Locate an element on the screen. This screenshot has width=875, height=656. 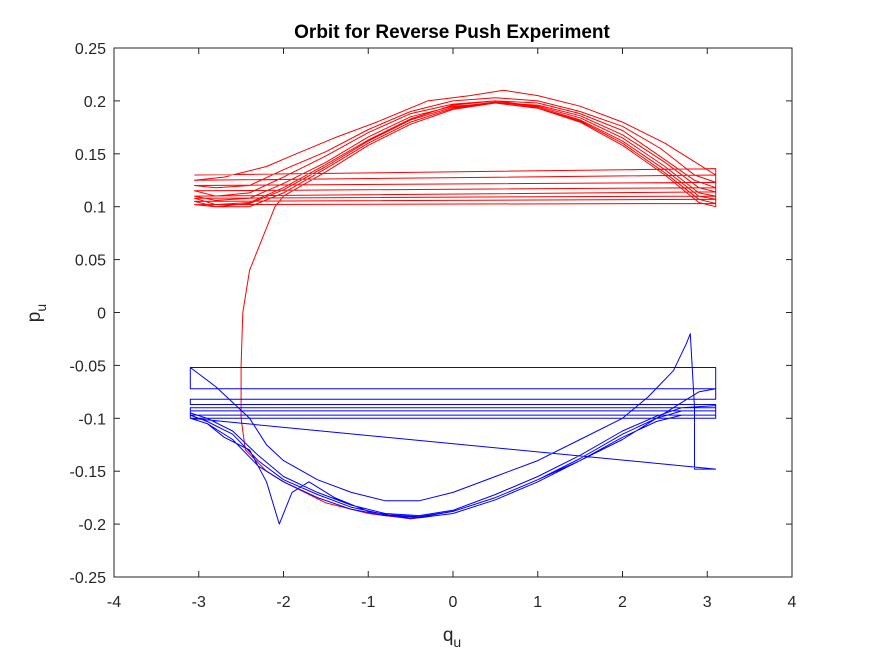
x-tick-label: 0 is located at coordinates (453, 602).